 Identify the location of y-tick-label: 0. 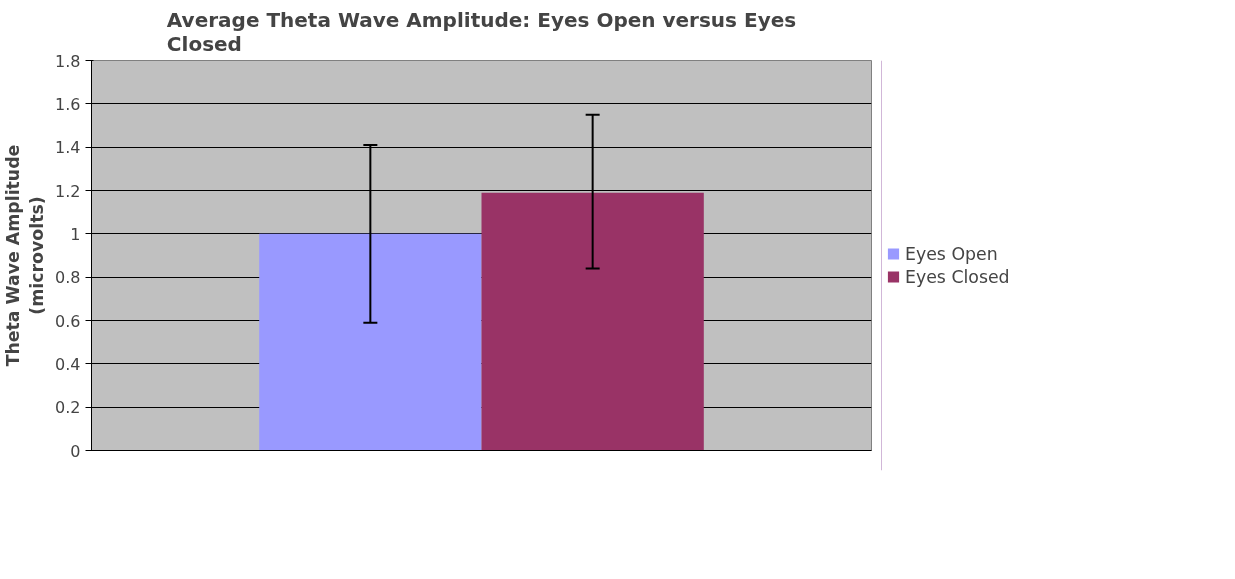
(75, 451).